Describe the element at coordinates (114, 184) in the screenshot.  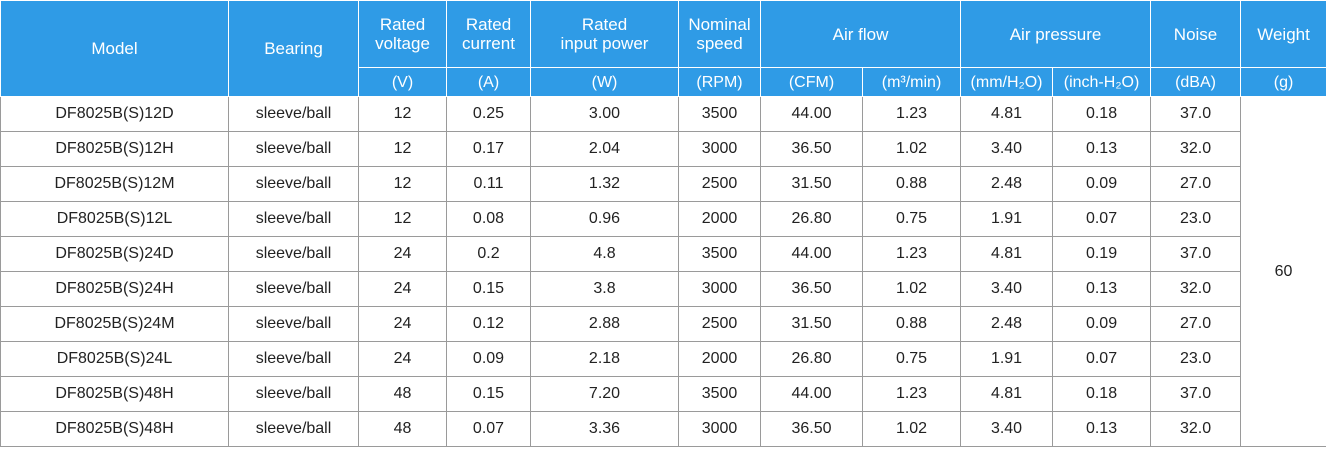
I see `table-cell: DF8025B(S)12M` at that location.